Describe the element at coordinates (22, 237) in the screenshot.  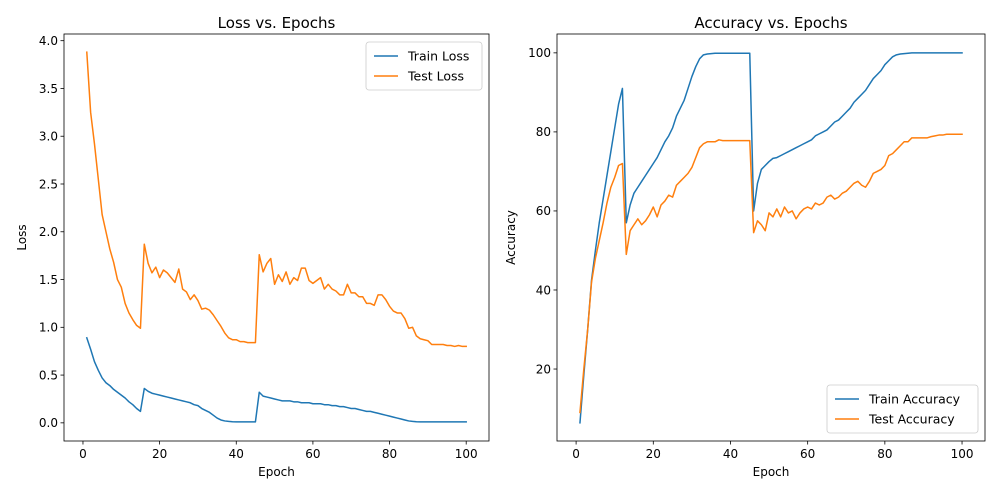
I see `y-axis-label: Loss` at that location.